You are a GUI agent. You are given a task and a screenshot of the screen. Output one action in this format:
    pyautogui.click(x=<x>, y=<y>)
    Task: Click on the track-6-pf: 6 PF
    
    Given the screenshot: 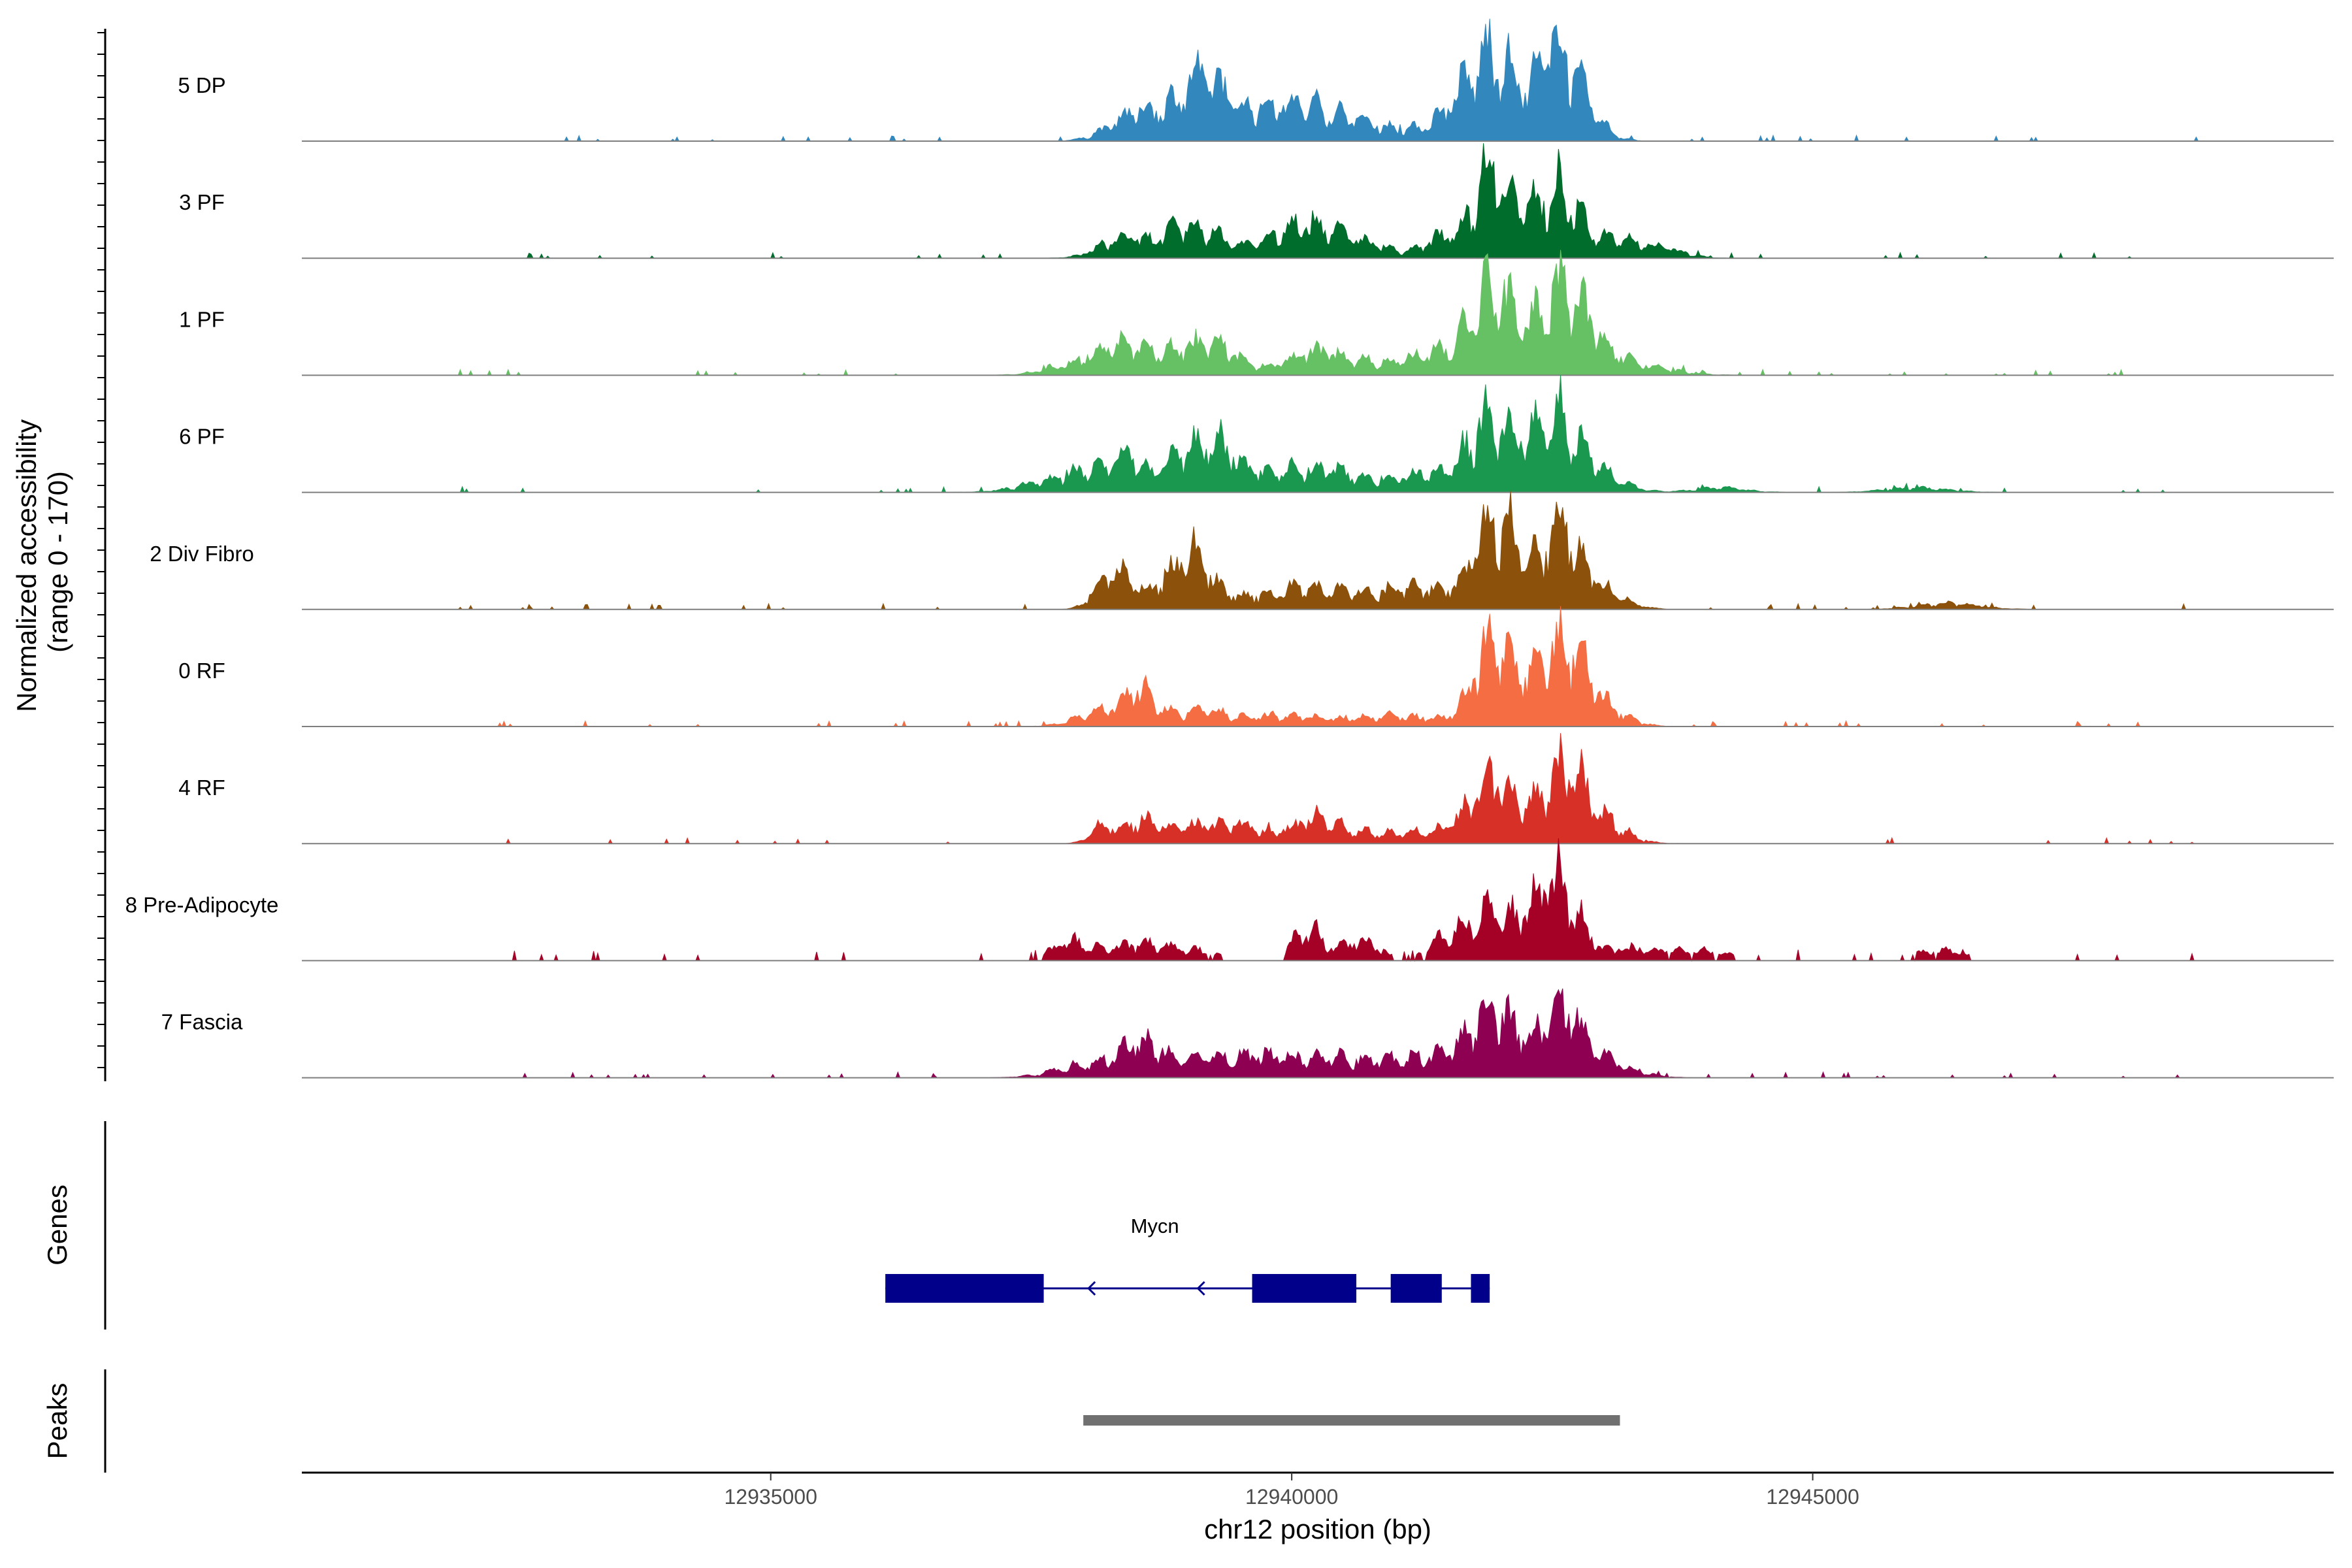 What is the action you would take?
    pyautogui.click(x=1256, y=433)
    